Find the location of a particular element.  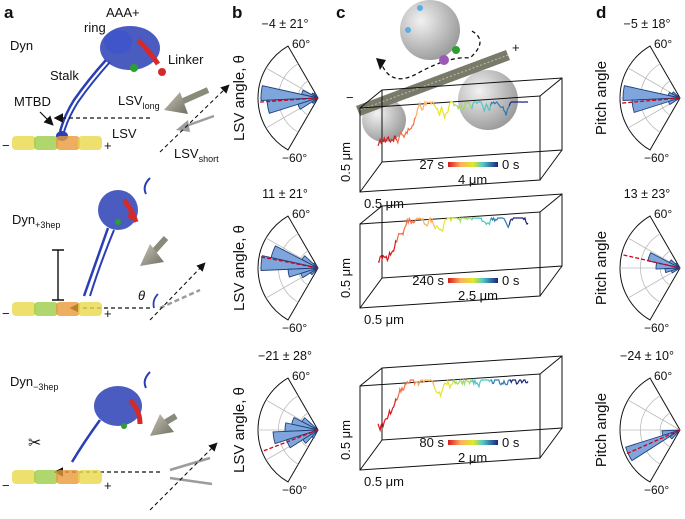

pitch-polar-plot-2: 13 ± 23° 60° −60° Pitch angle is located at coordinates (637, 261).